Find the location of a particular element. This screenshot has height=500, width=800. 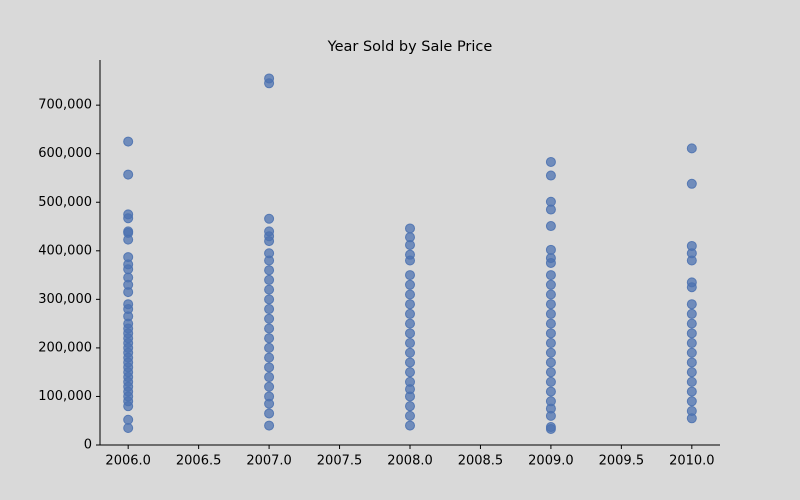

y-tick-label: 100,000 is located at coordinates (65, 396).